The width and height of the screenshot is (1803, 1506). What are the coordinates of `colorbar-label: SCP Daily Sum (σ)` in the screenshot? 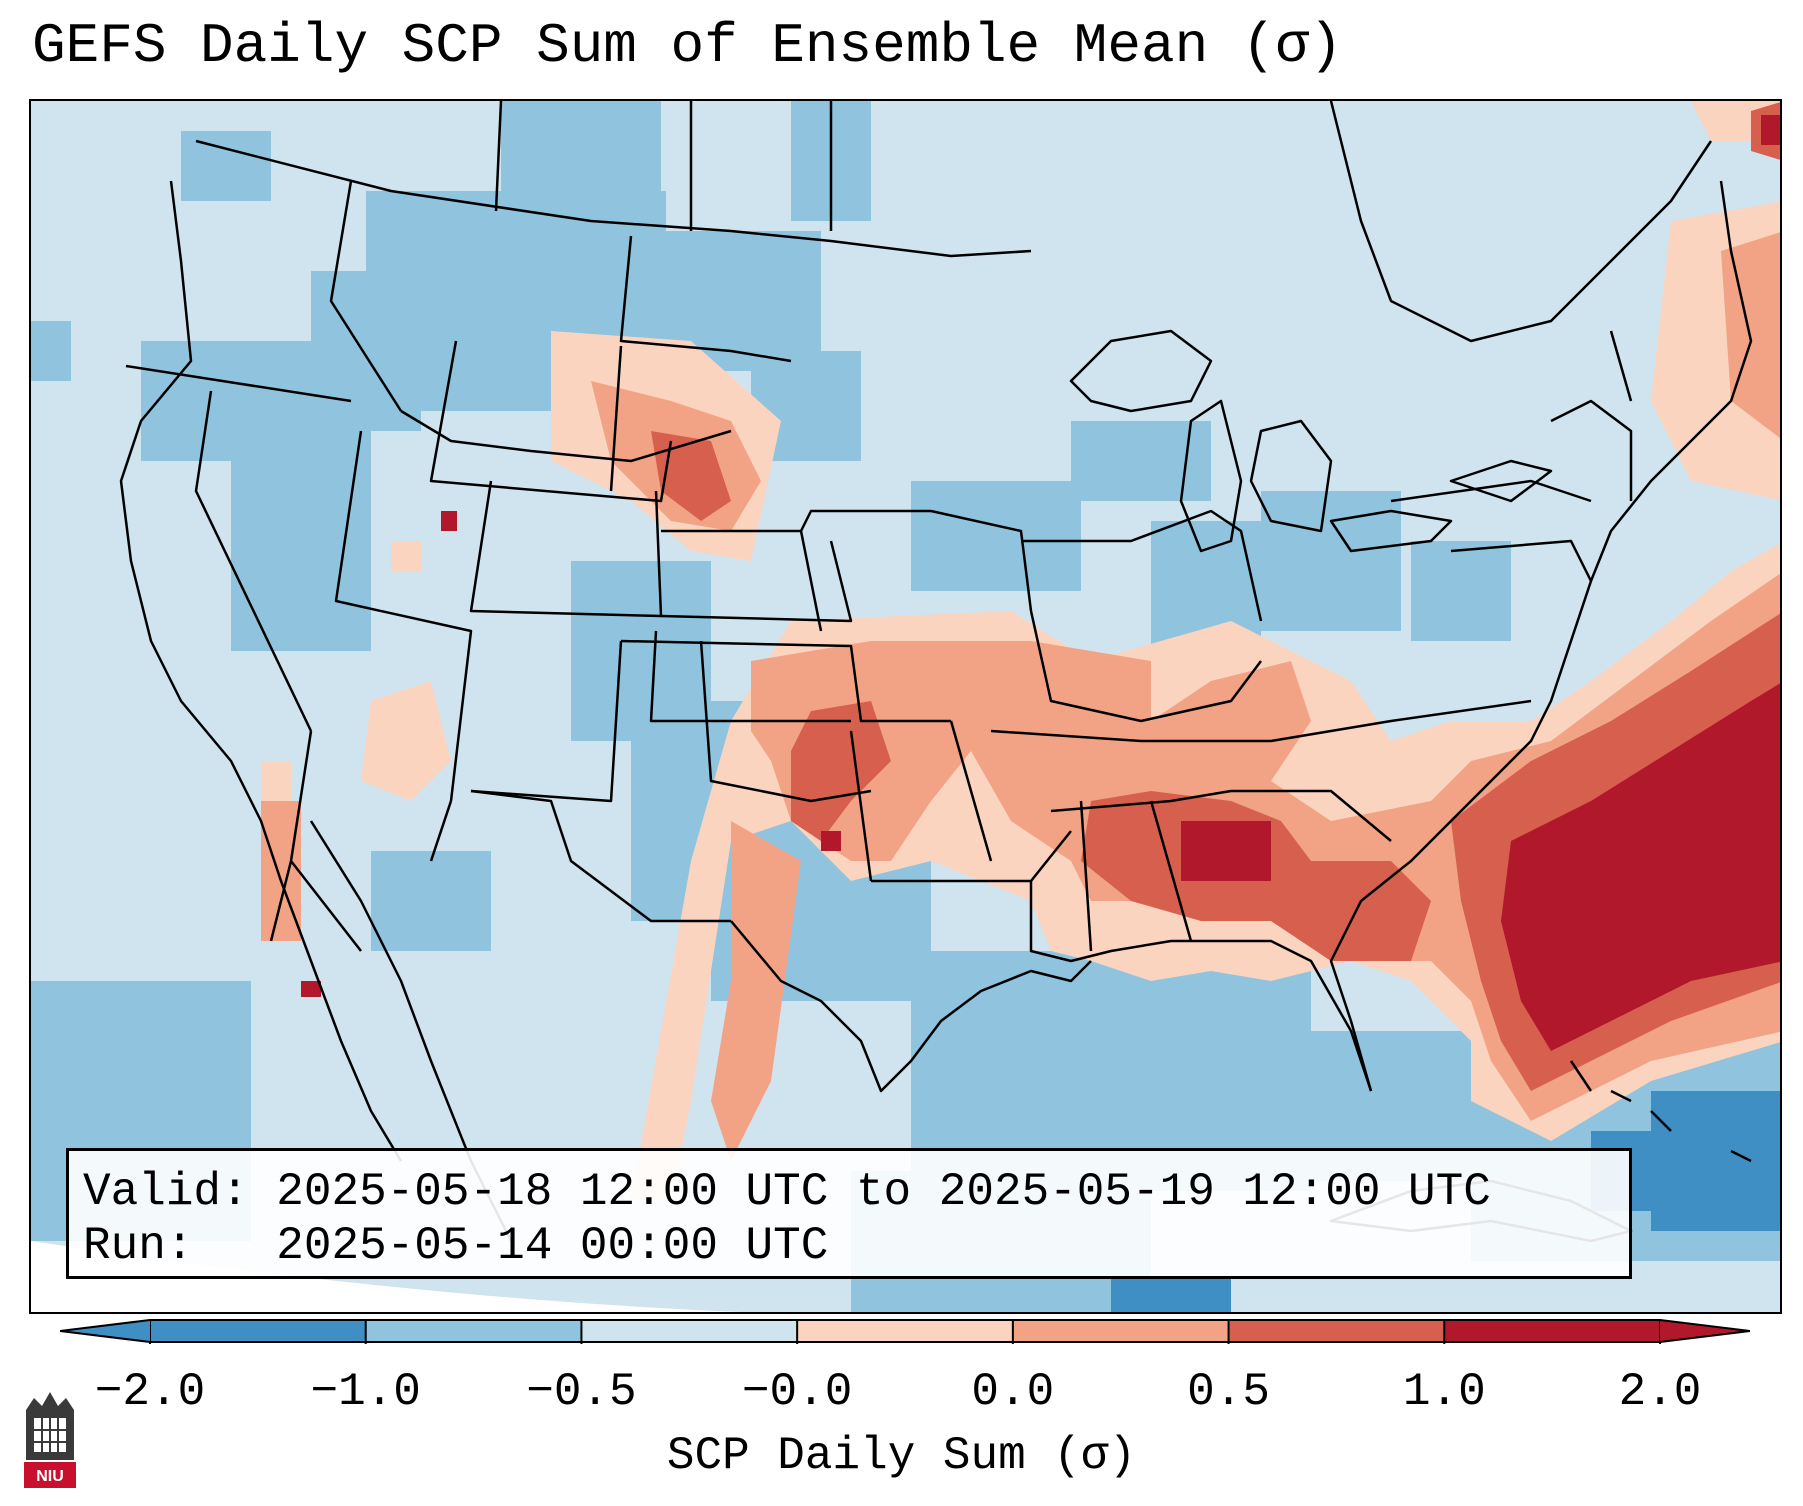 It's located at (901, 1456).